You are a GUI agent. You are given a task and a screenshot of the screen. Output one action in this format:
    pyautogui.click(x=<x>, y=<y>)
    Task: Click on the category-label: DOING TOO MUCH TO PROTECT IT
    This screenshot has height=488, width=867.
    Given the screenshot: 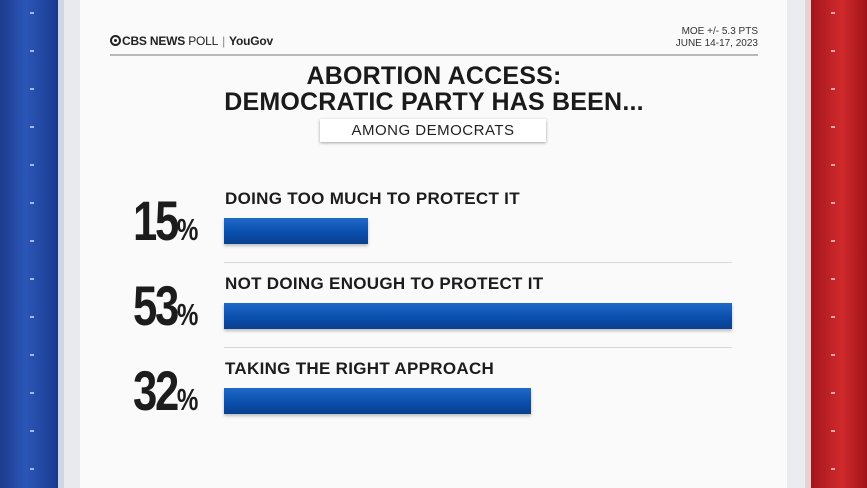 What is the action you would take?
    pyautogui.click(x=372, y=198)
    